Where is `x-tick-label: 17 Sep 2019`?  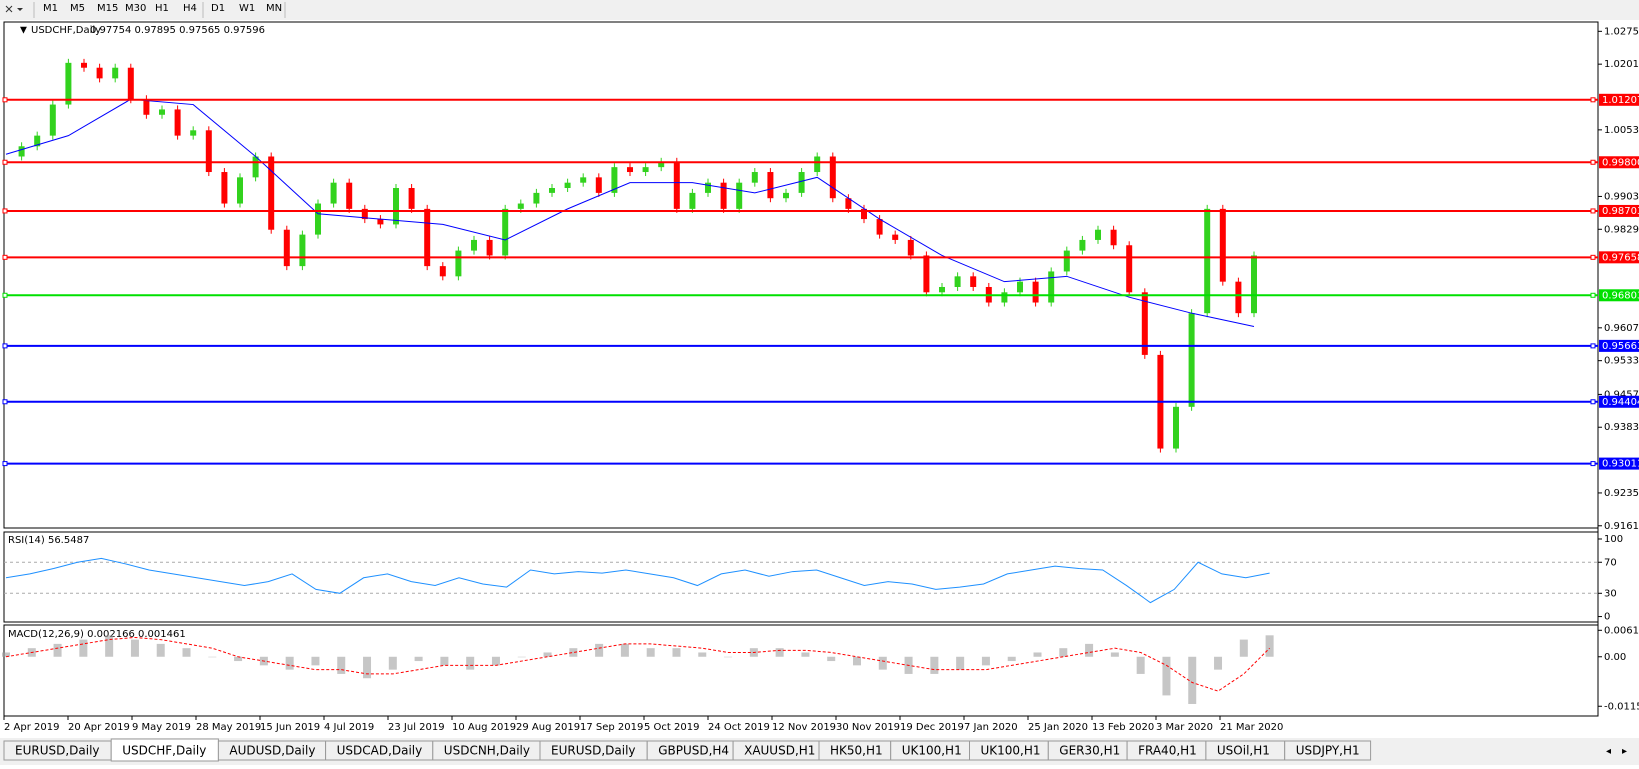 x-tick-label: 17 Sep 2019 is located at coordinates (611, 727).